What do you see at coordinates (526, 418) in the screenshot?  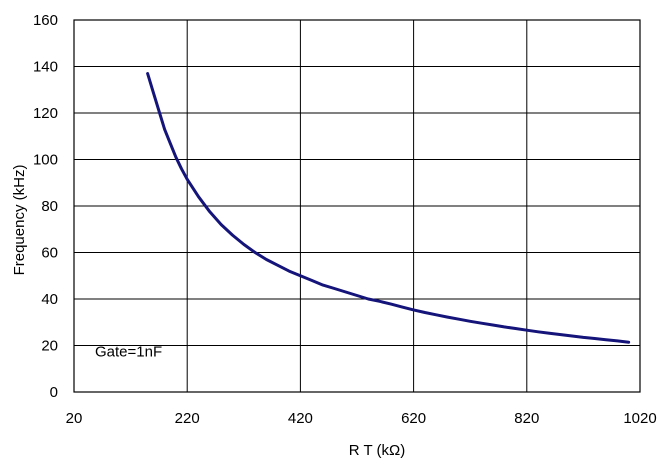 I see `x-tick-label: 820` at bounding box center [526, 418].